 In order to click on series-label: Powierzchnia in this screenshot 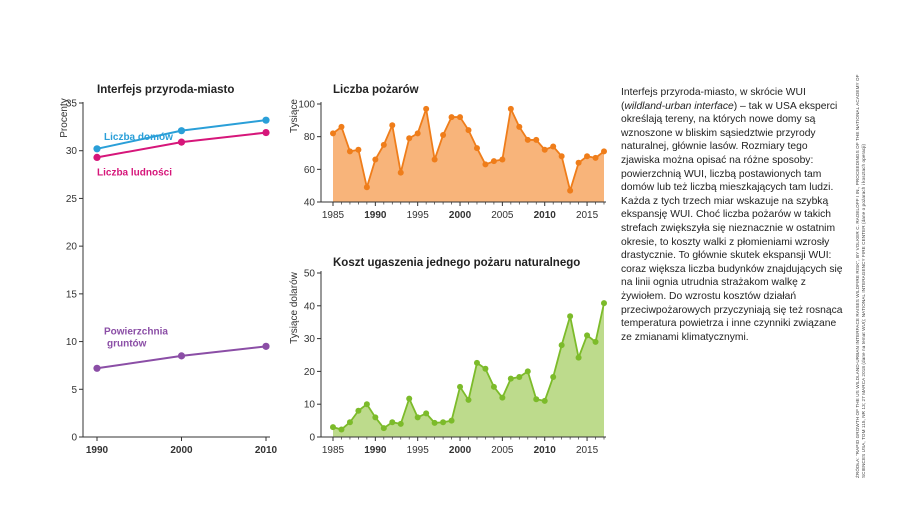, I will do `click(136, 331)`.